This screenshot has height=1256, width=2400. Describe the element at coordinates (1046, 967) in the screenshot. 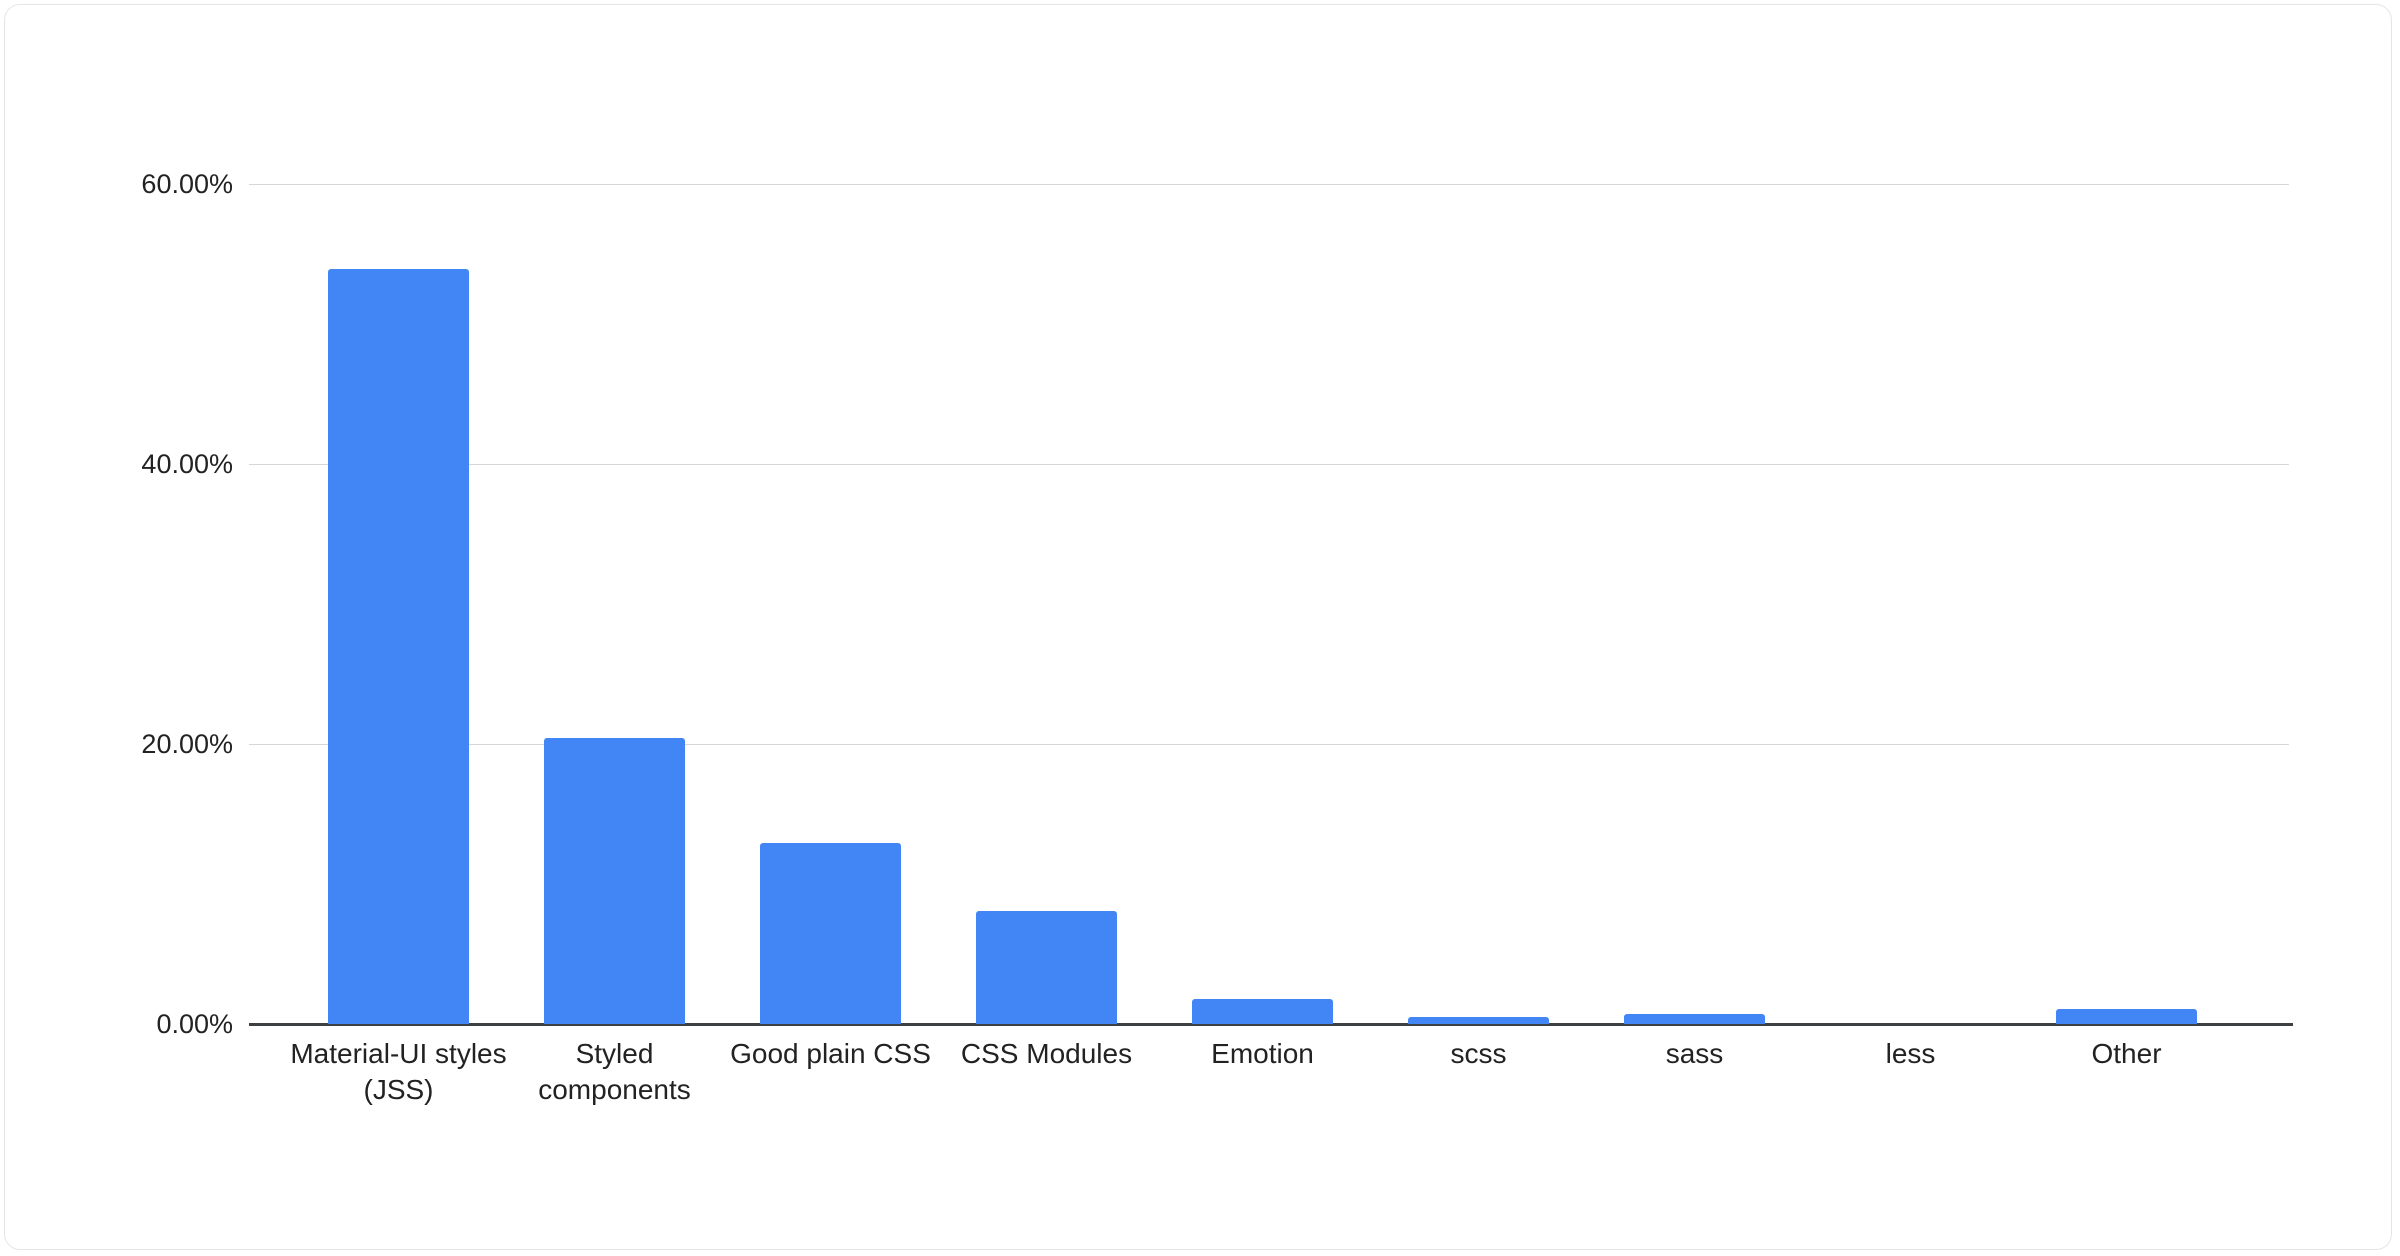

I see `bar-css-modules` at that location.